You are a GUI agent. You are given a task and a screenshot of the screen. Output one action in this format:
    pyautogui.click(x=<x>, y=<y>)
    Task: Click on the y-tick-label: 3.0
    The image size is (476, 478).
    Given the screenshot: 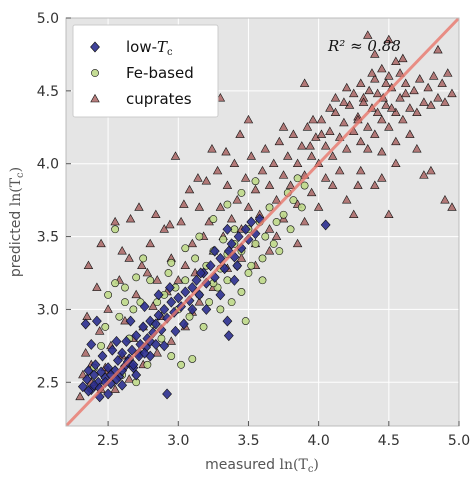 What is the action you would take?
    pyautogui.click(x=48, y=310)
    